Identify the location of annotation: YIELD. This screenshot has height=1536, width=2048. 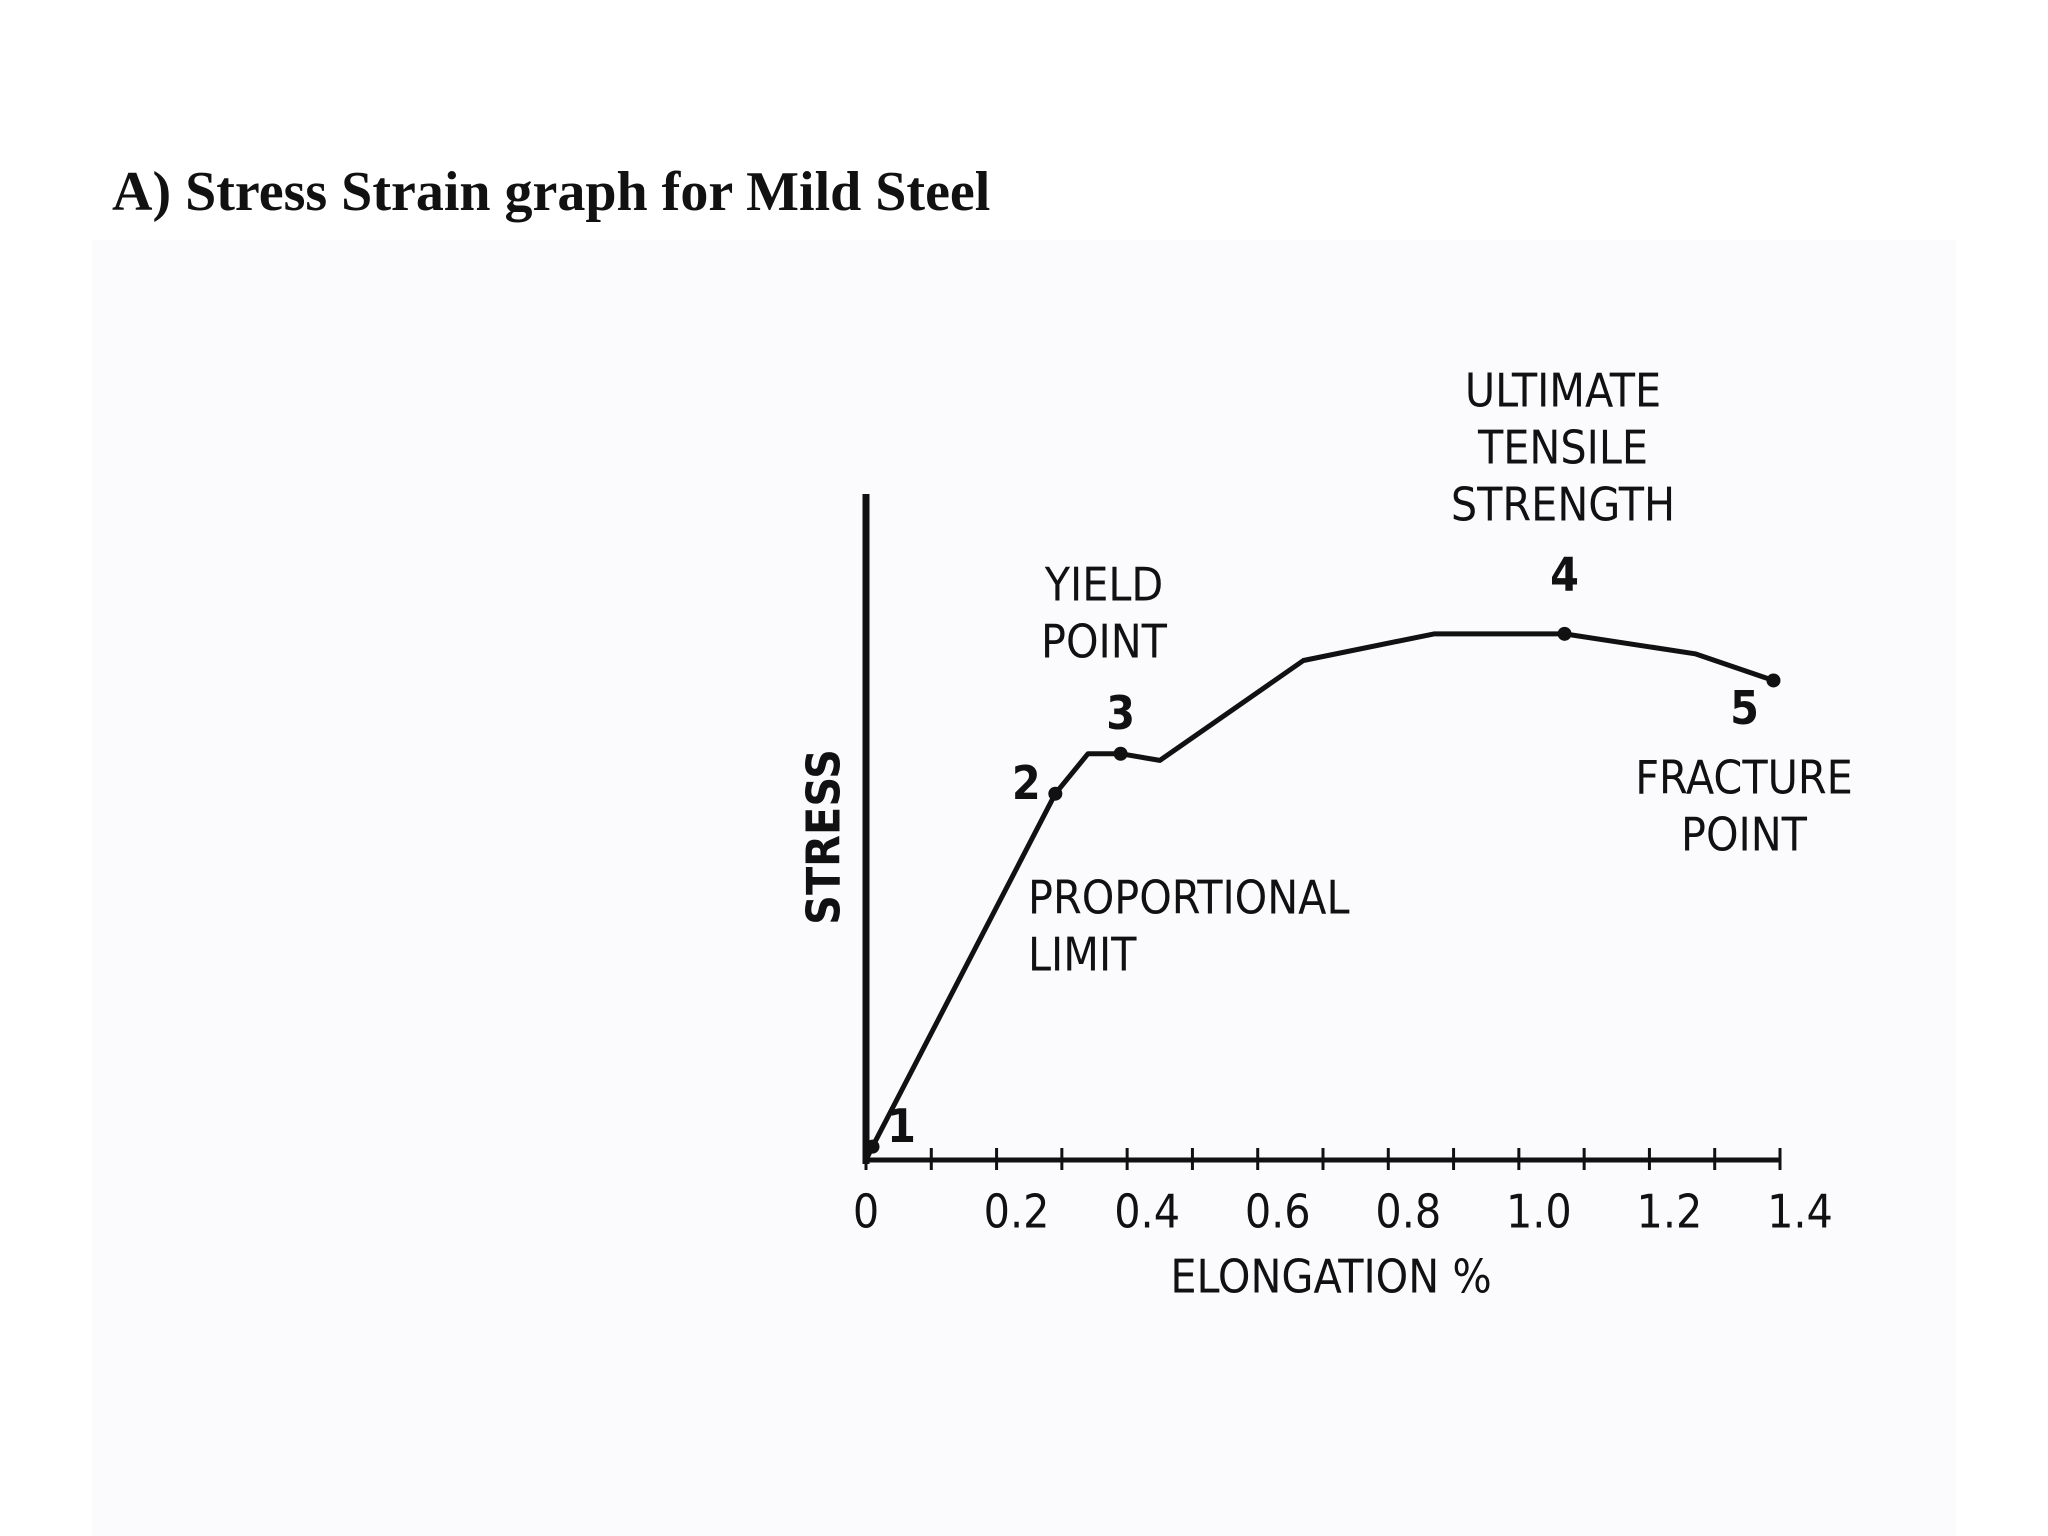
(1104, 585).